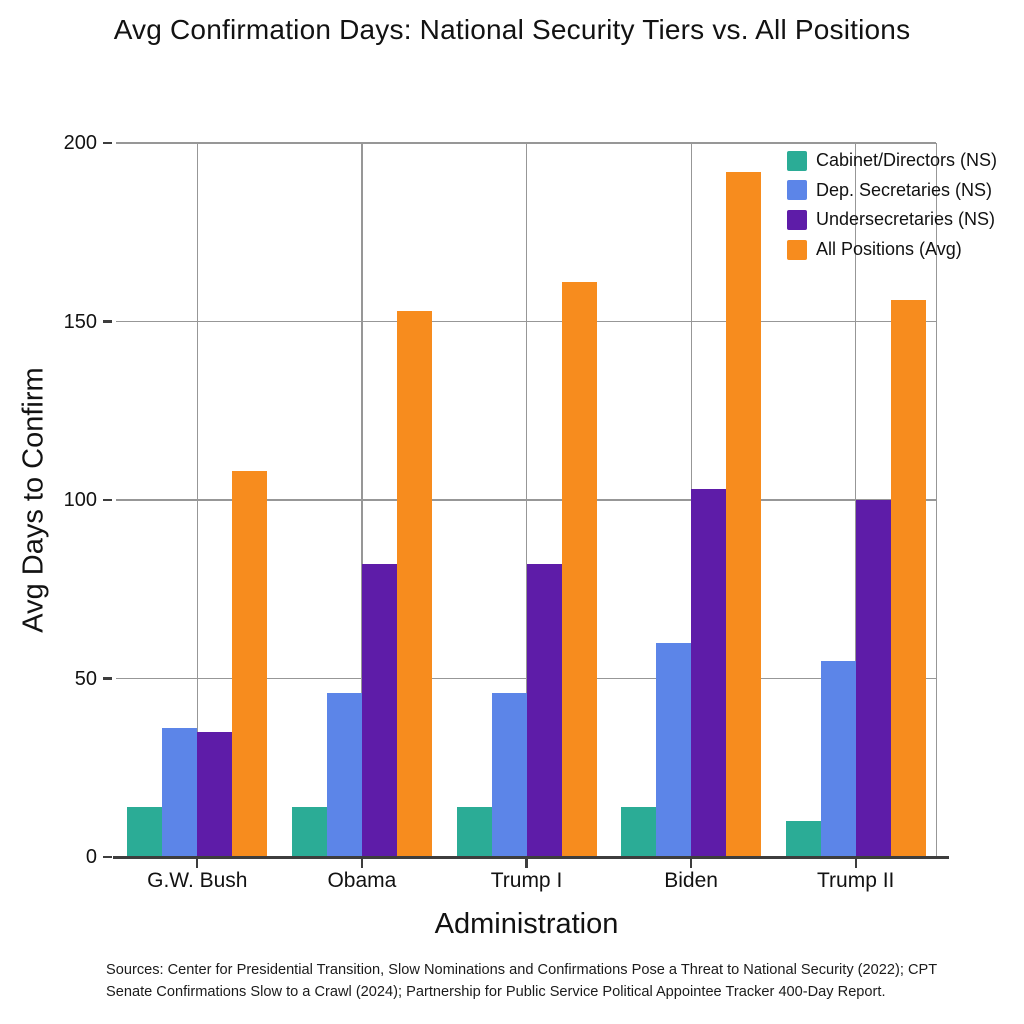  What do you see at coordinates (889, 249) in the screenshot?
I see `legend-label: All Positions (Avg)` at bounding box center [889, 249].